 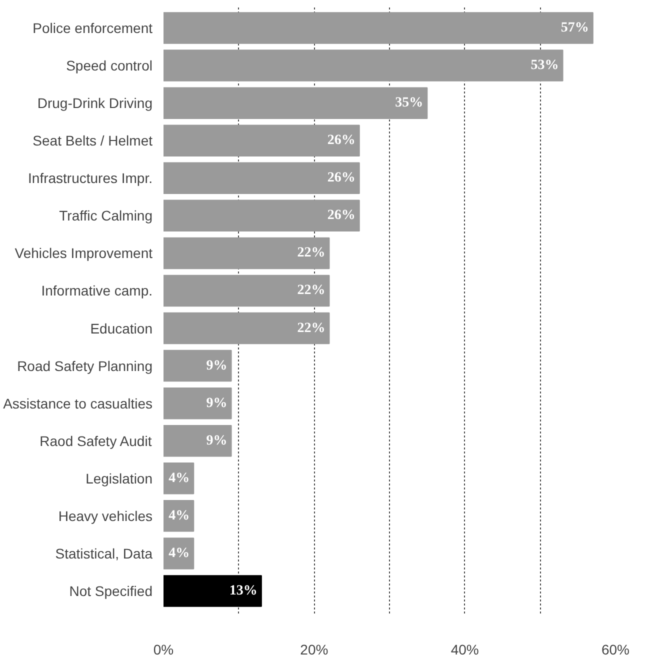 I want to click on y-tick-label: Seat Belts / Helmet, so click(x=92, y=140).